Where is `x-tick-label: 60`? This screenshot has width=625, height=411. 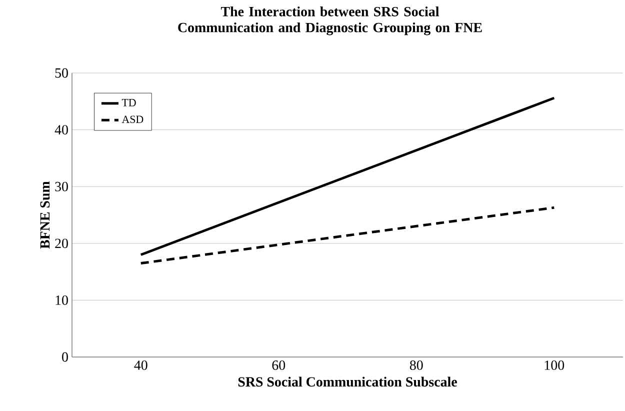 x-tick-label: 60 is located at coordinates (279, 365).